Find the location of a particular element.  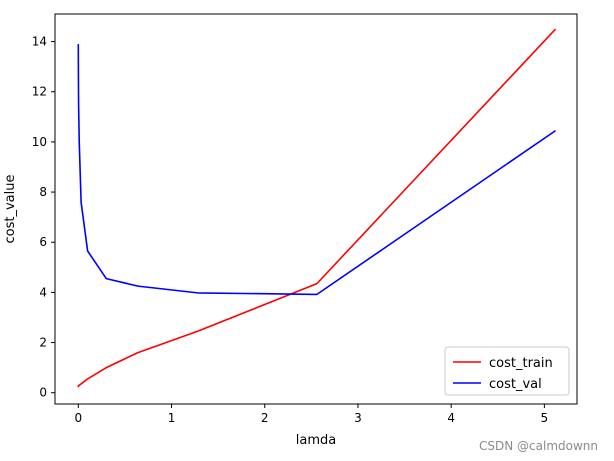

y-tick-label: 10 is located at coordinates (39, 142).